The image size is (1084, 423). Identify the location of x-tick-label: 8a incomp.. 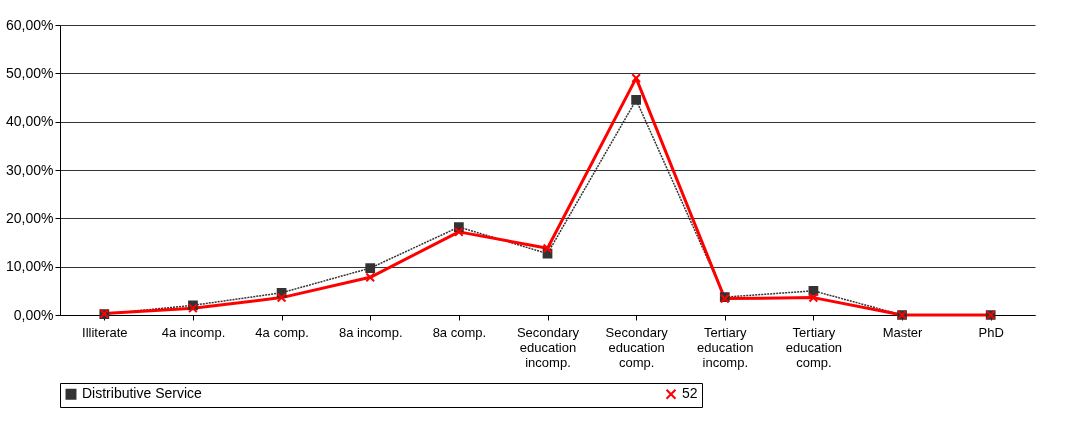
(370, 332).